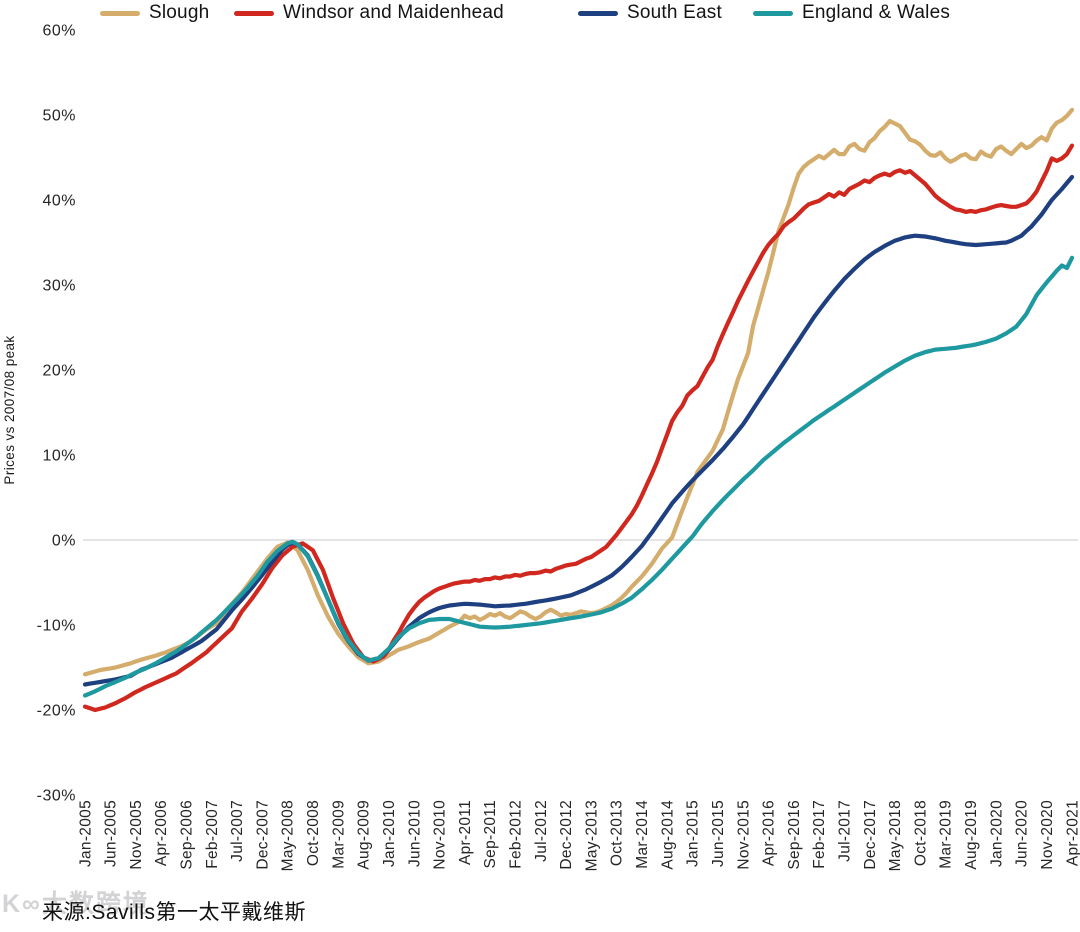 This screenshot has height=932, width=1080. What do you see at coordinates (819, 834) in the screenshot?
I see `x-tick-label: Feb-2017` at bounding box center [819, 834].